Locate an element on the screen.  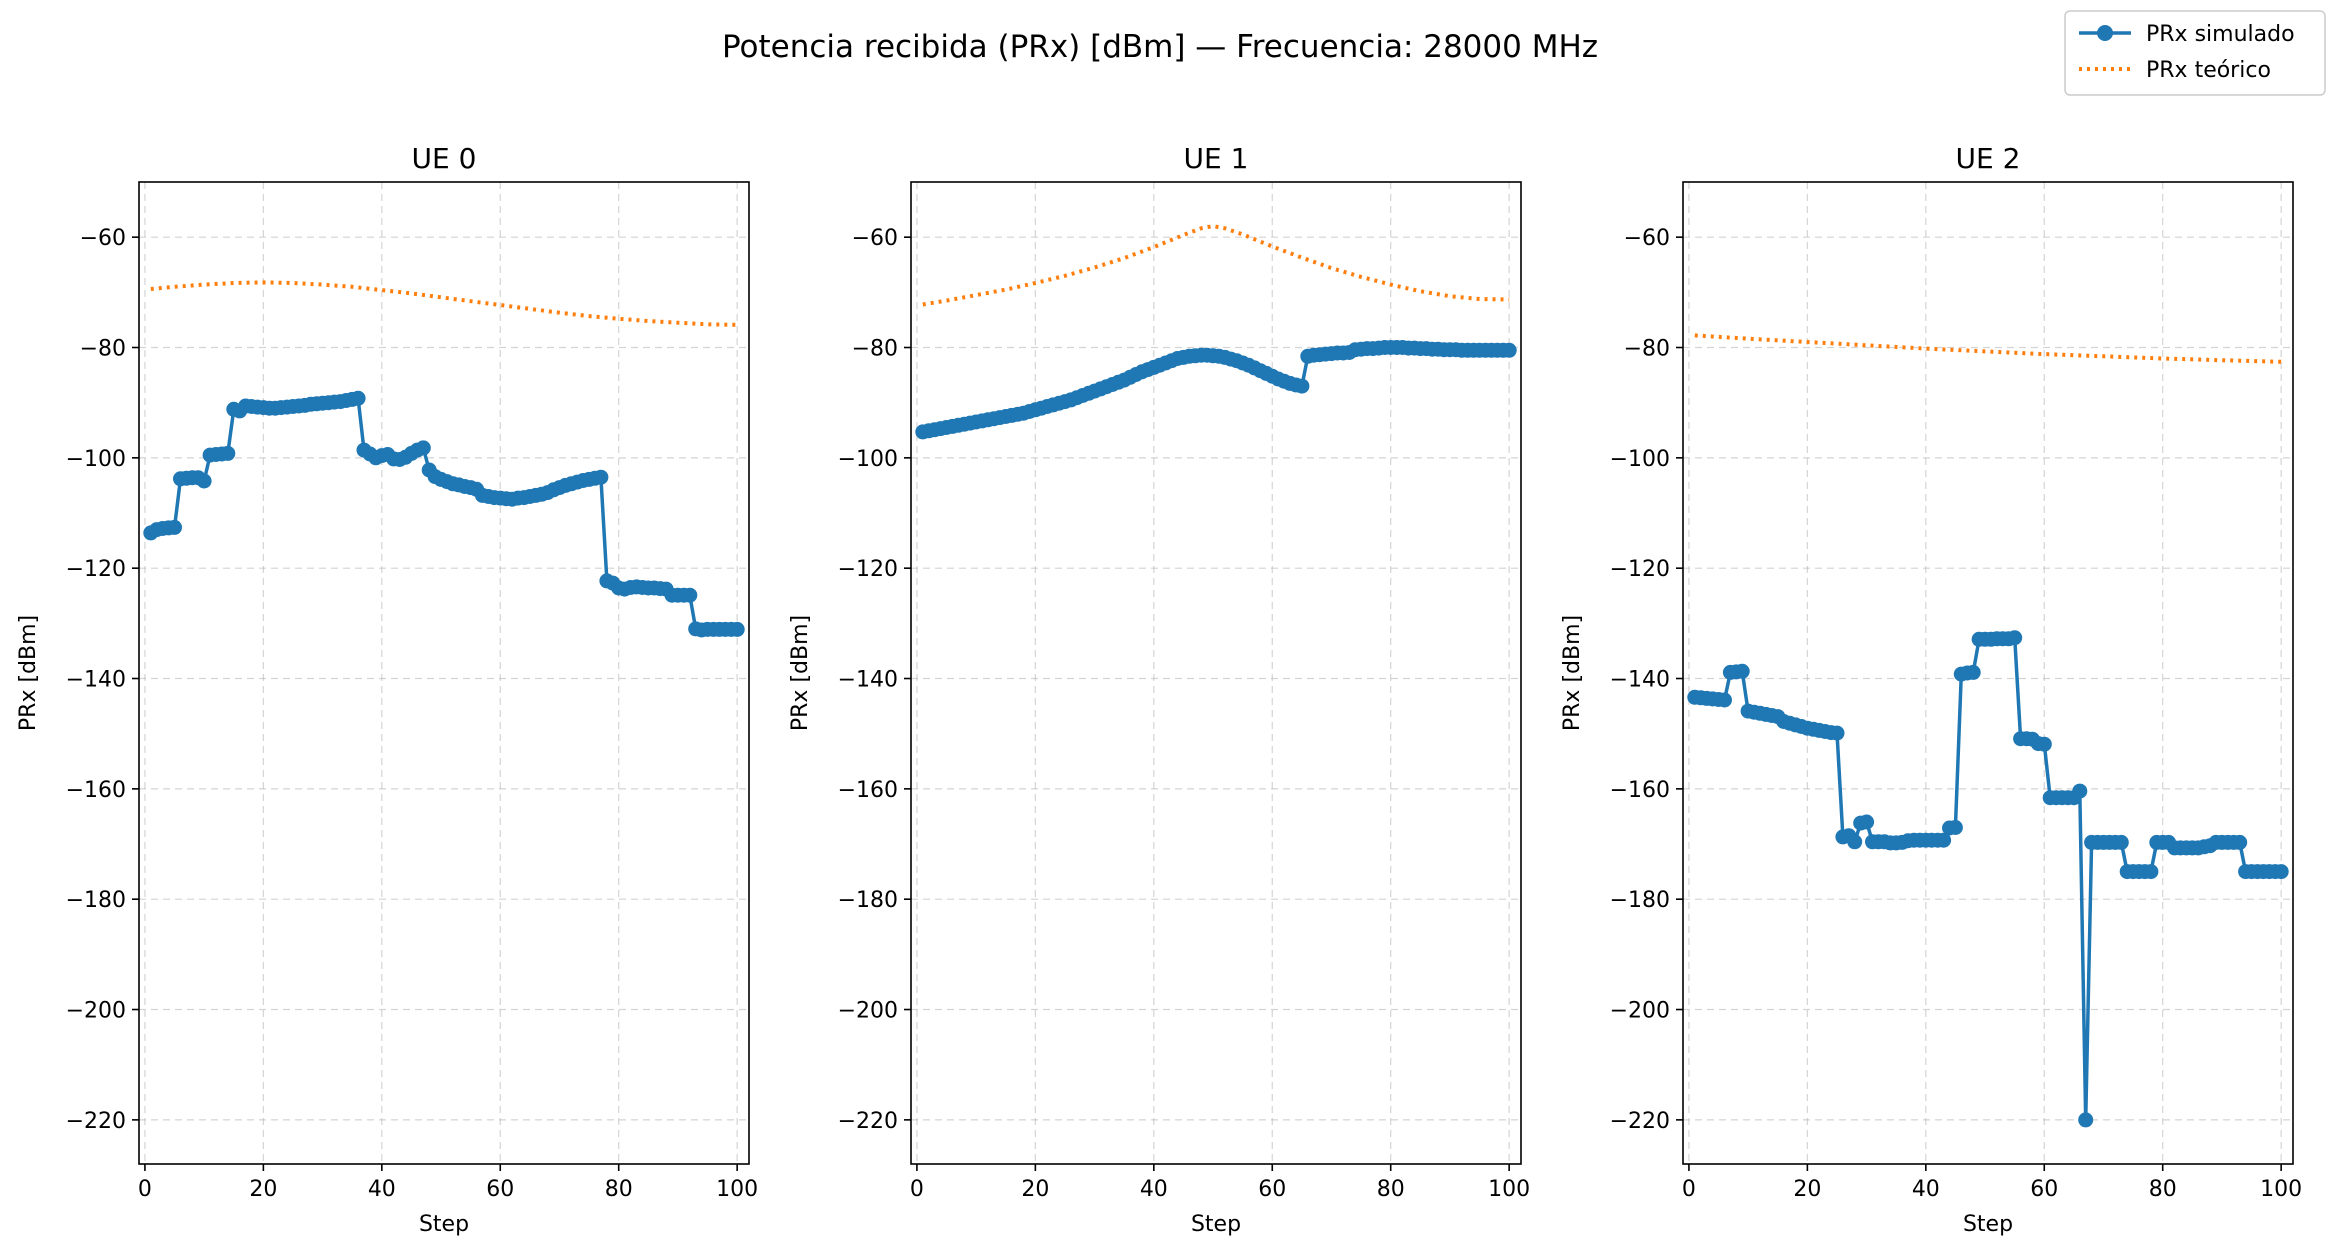
subplot-title: UE 0 is located at coordinates (444, 158).